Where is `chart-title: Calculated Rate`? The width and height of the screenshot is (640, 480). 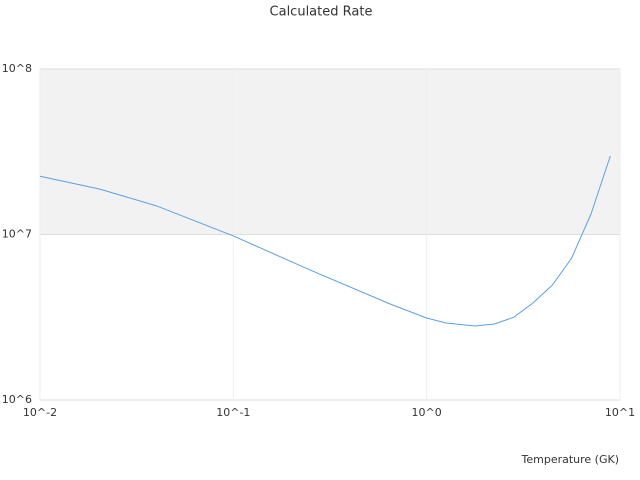 chart-title: Calculated Rate is located at coordinates (321, 12).